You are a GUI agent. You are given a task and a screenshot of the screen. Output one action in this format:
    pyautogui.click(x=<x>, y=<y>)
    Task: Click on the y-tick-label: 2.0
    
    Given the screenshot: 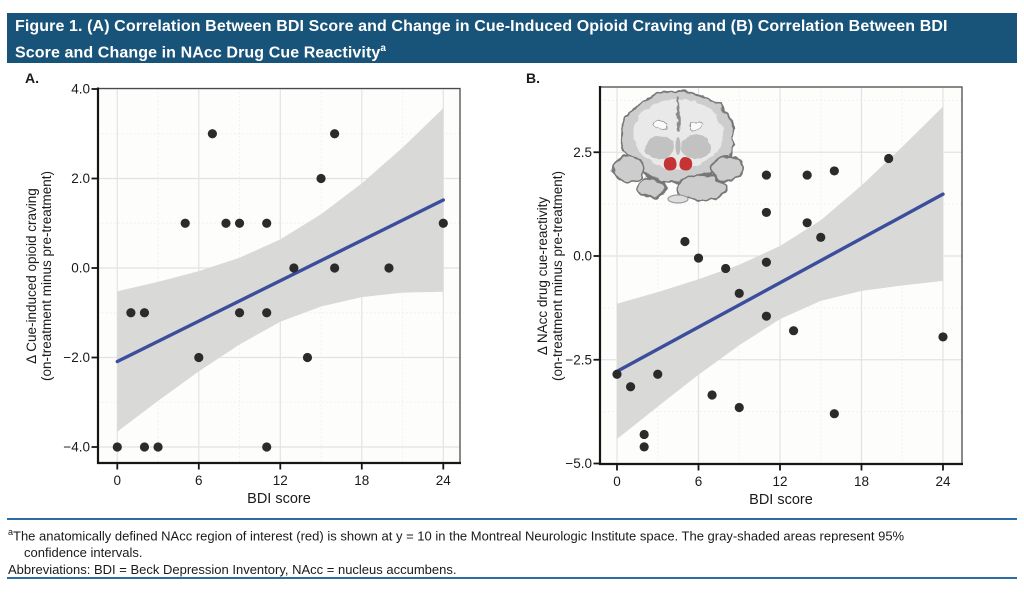 What is the action you would take?
    pyautogui.click(x=80, y=178)
    